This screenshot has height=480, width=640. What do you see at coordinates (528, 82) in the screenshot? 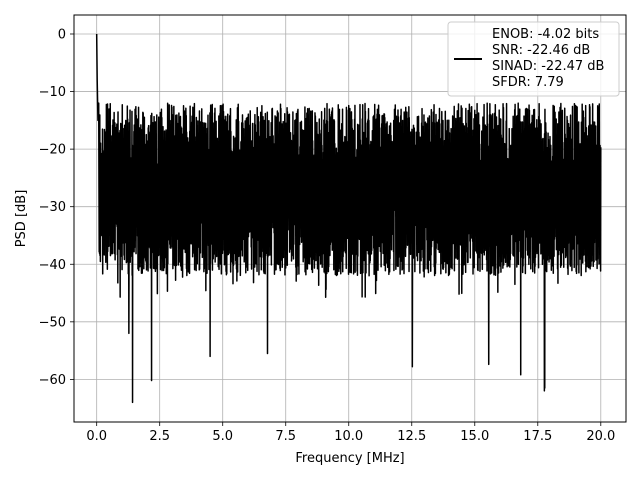
I see `legend-sfdr-text: SFDR: 7.79` at bounding box center [528, 82].